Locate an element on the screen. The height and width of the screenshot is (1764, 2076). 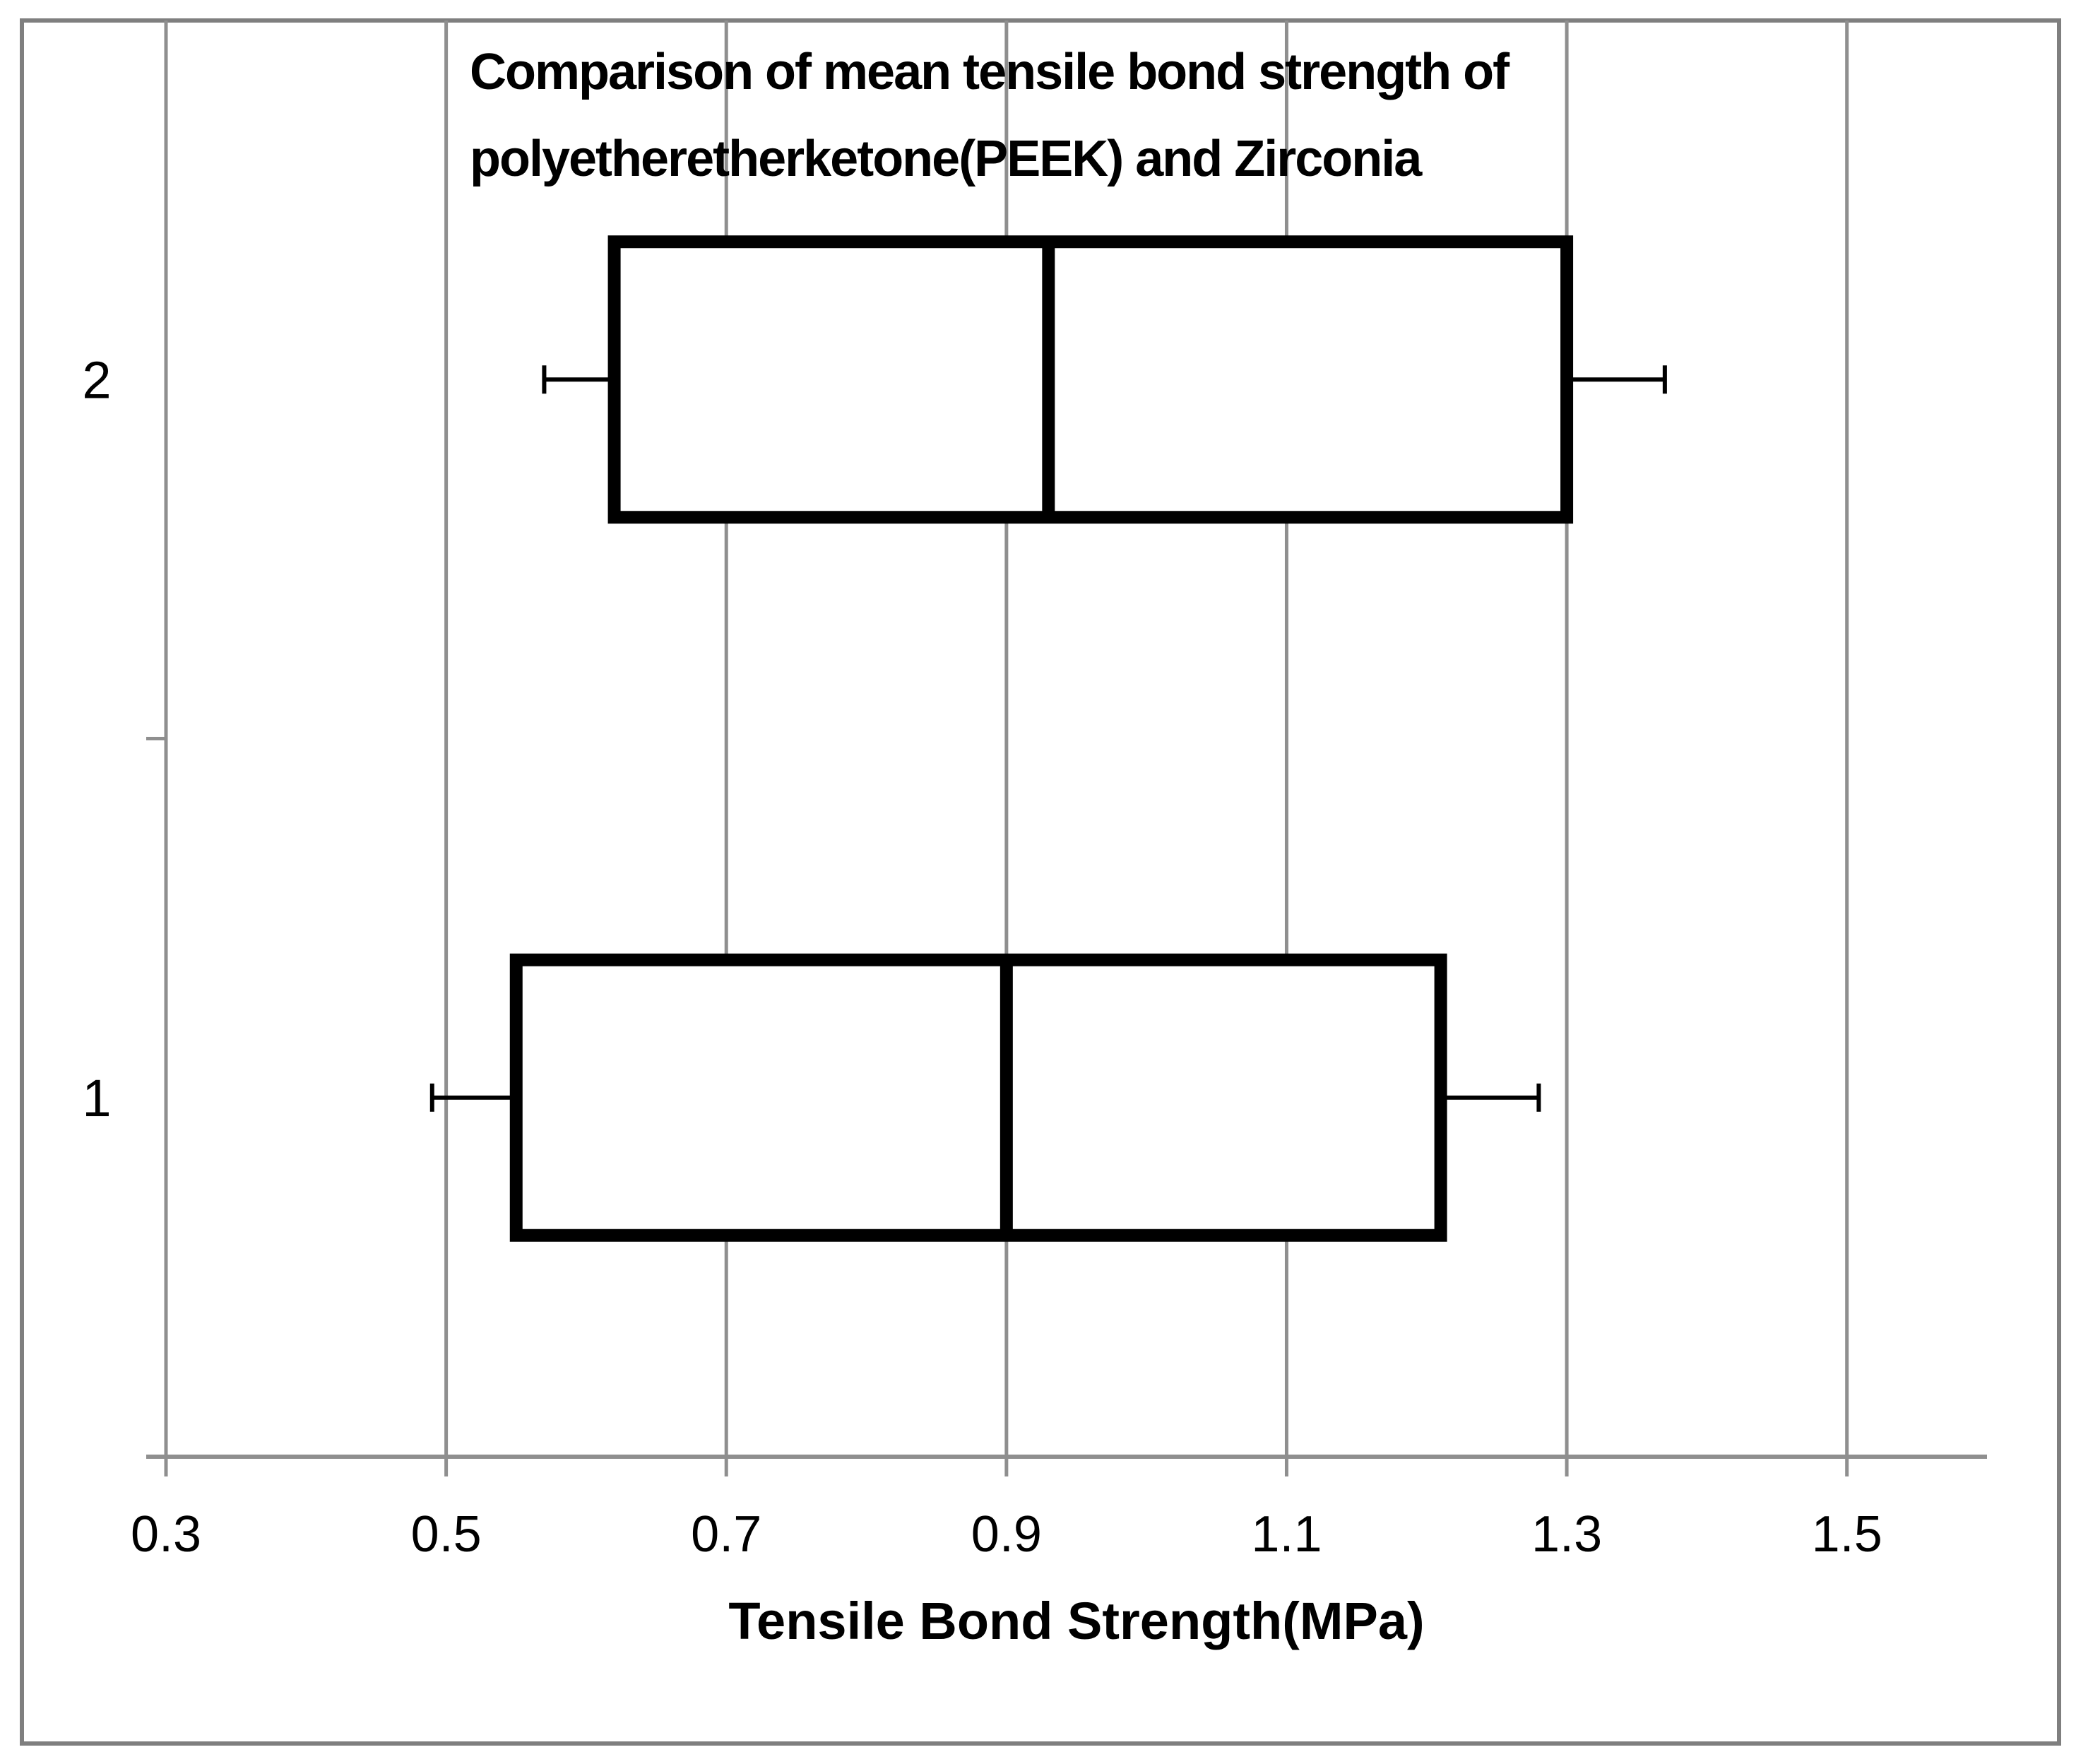
x-axis-ticks is located at coordinates (1006, 1466).